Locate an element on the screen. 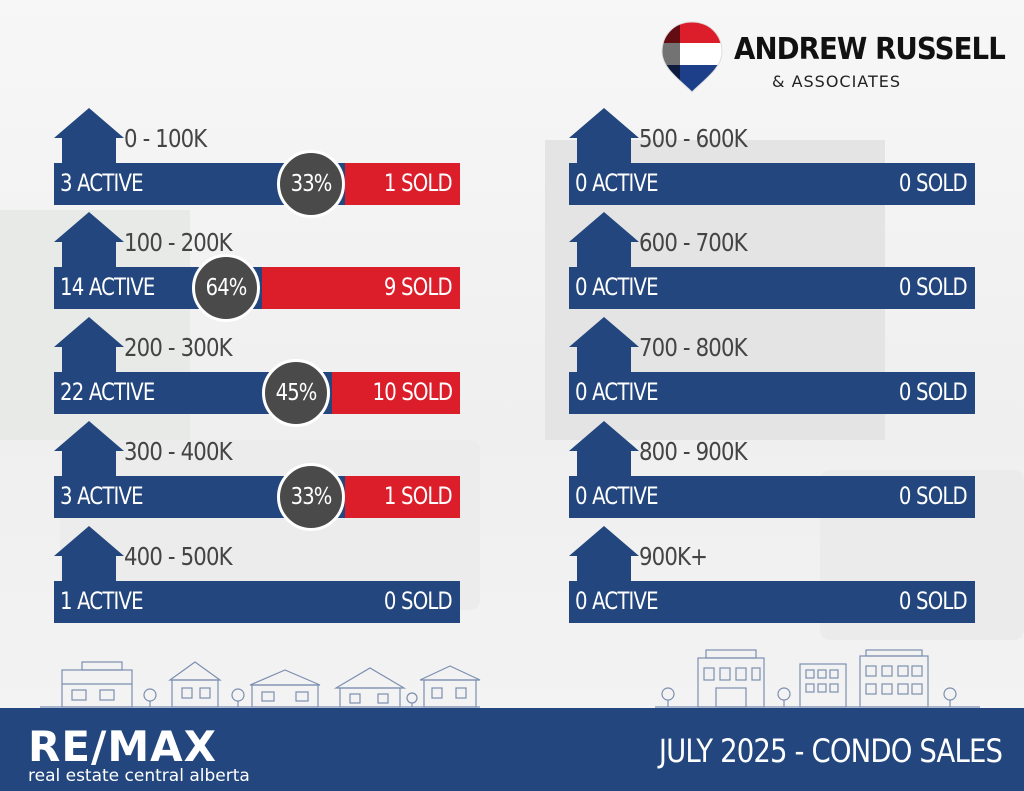 The height and width of the screenshot is (791, 1024). price-row-200-300k: 200 - 300K 22 ACTIVE 10 SOLD 45% is located at coordinates (257, 372).